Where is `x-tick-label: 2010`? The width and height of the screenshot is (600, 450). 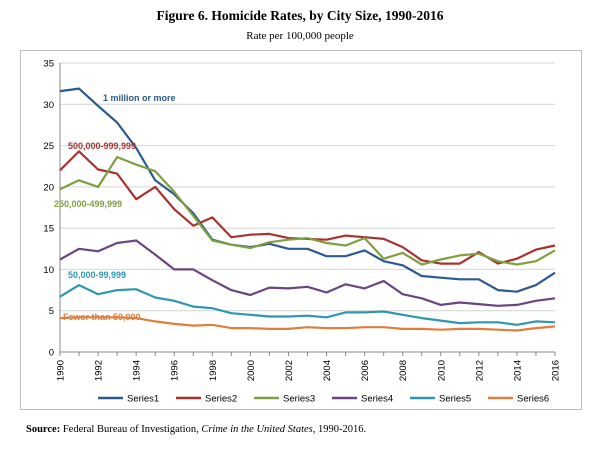
x-tick-label: 2010 is located at coordinates (441, 370).